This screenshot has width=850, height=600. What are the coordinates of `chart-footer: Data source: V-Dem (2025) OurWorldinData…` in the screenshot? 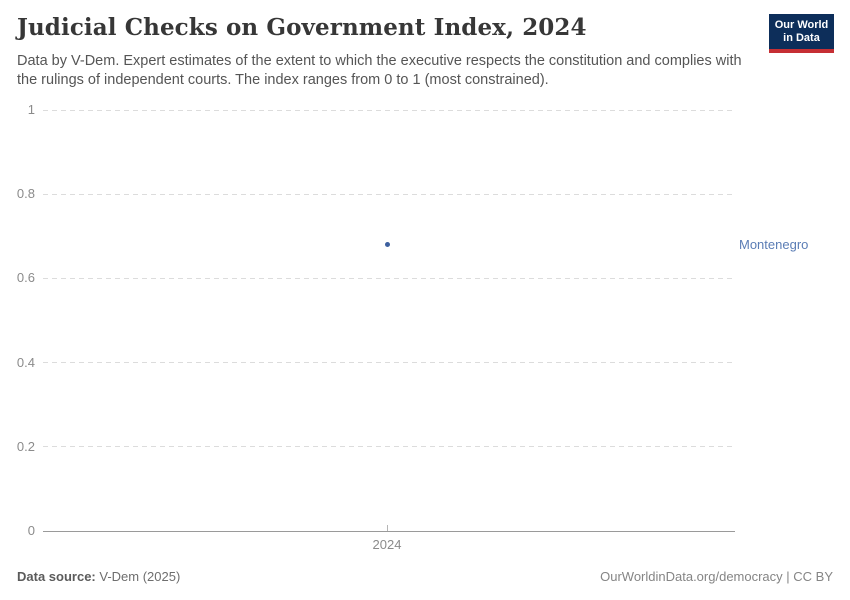 It's located at (425, 576).